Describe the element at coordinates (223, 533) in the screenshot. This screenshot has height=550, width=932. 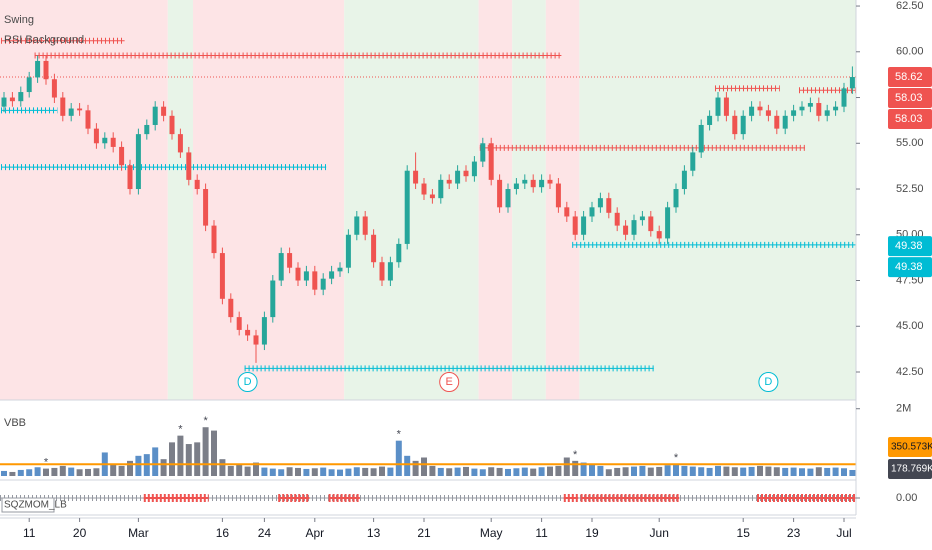
I see `x-tick-label: 16` at that location.